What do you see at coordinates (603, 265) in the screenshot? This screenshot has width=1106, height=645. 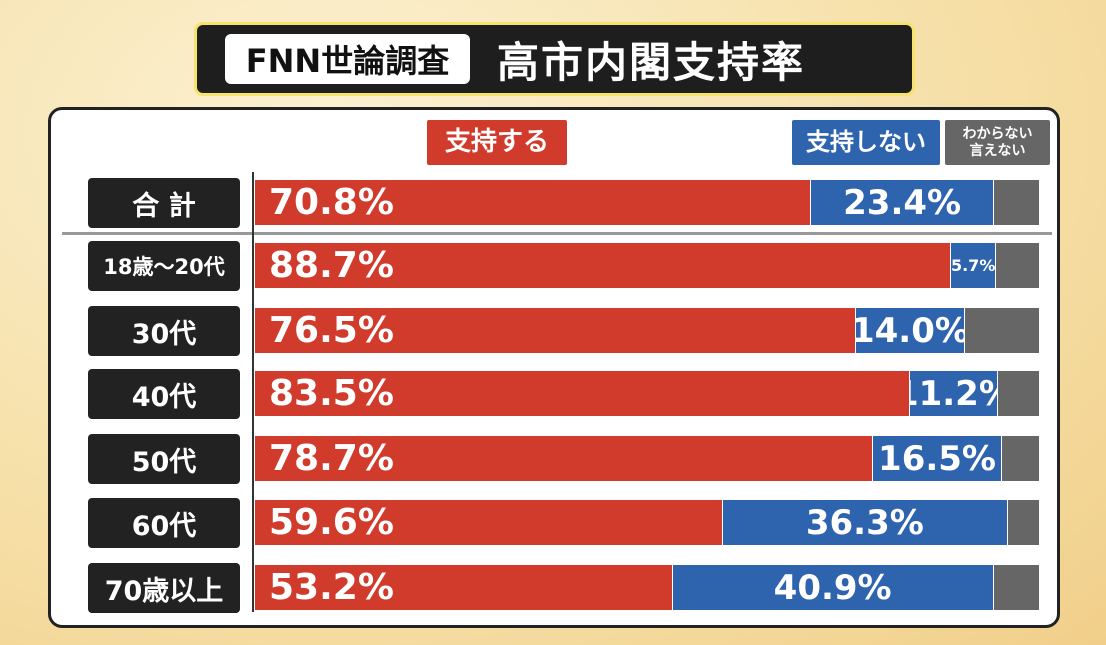 I see `bar-segment: 88.7%` at bounding box center [603, 265].